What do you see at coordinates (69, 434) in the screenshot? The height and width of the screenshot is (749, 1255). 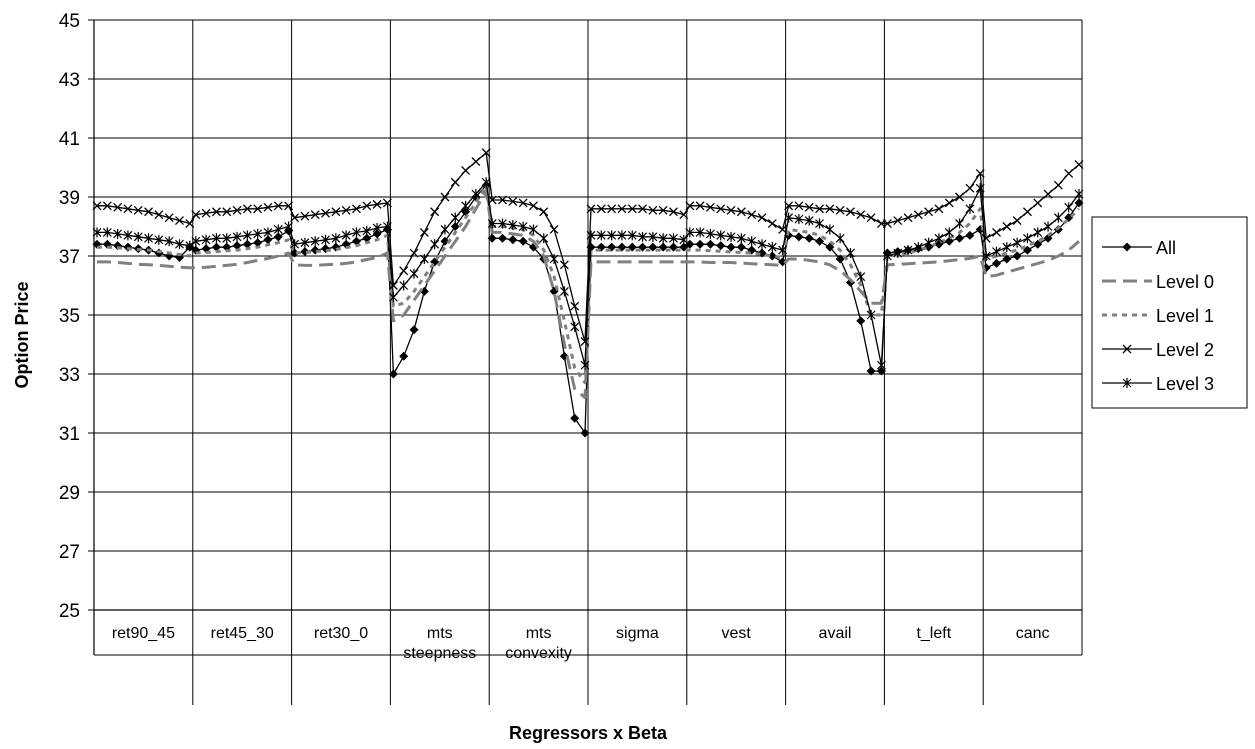 I see `y-tick-label: 31` at bounding box center [69, 434].